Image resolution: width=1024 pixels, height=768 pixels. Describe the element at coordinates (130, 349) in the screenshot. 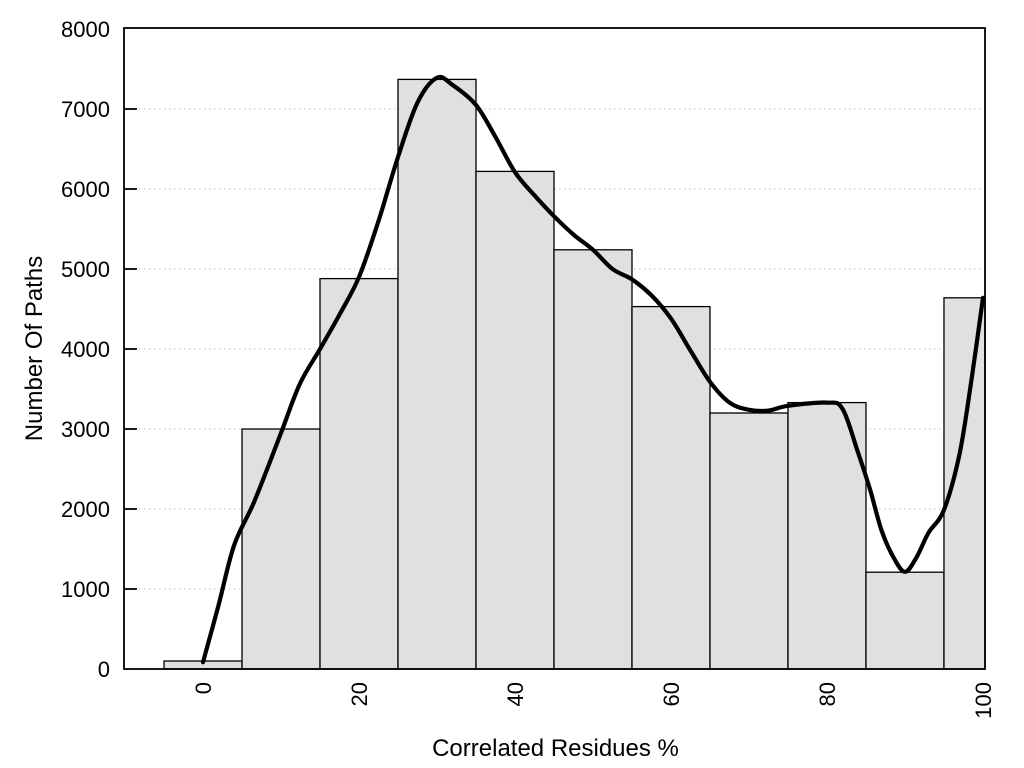

I see `axis-ticks` at that location.